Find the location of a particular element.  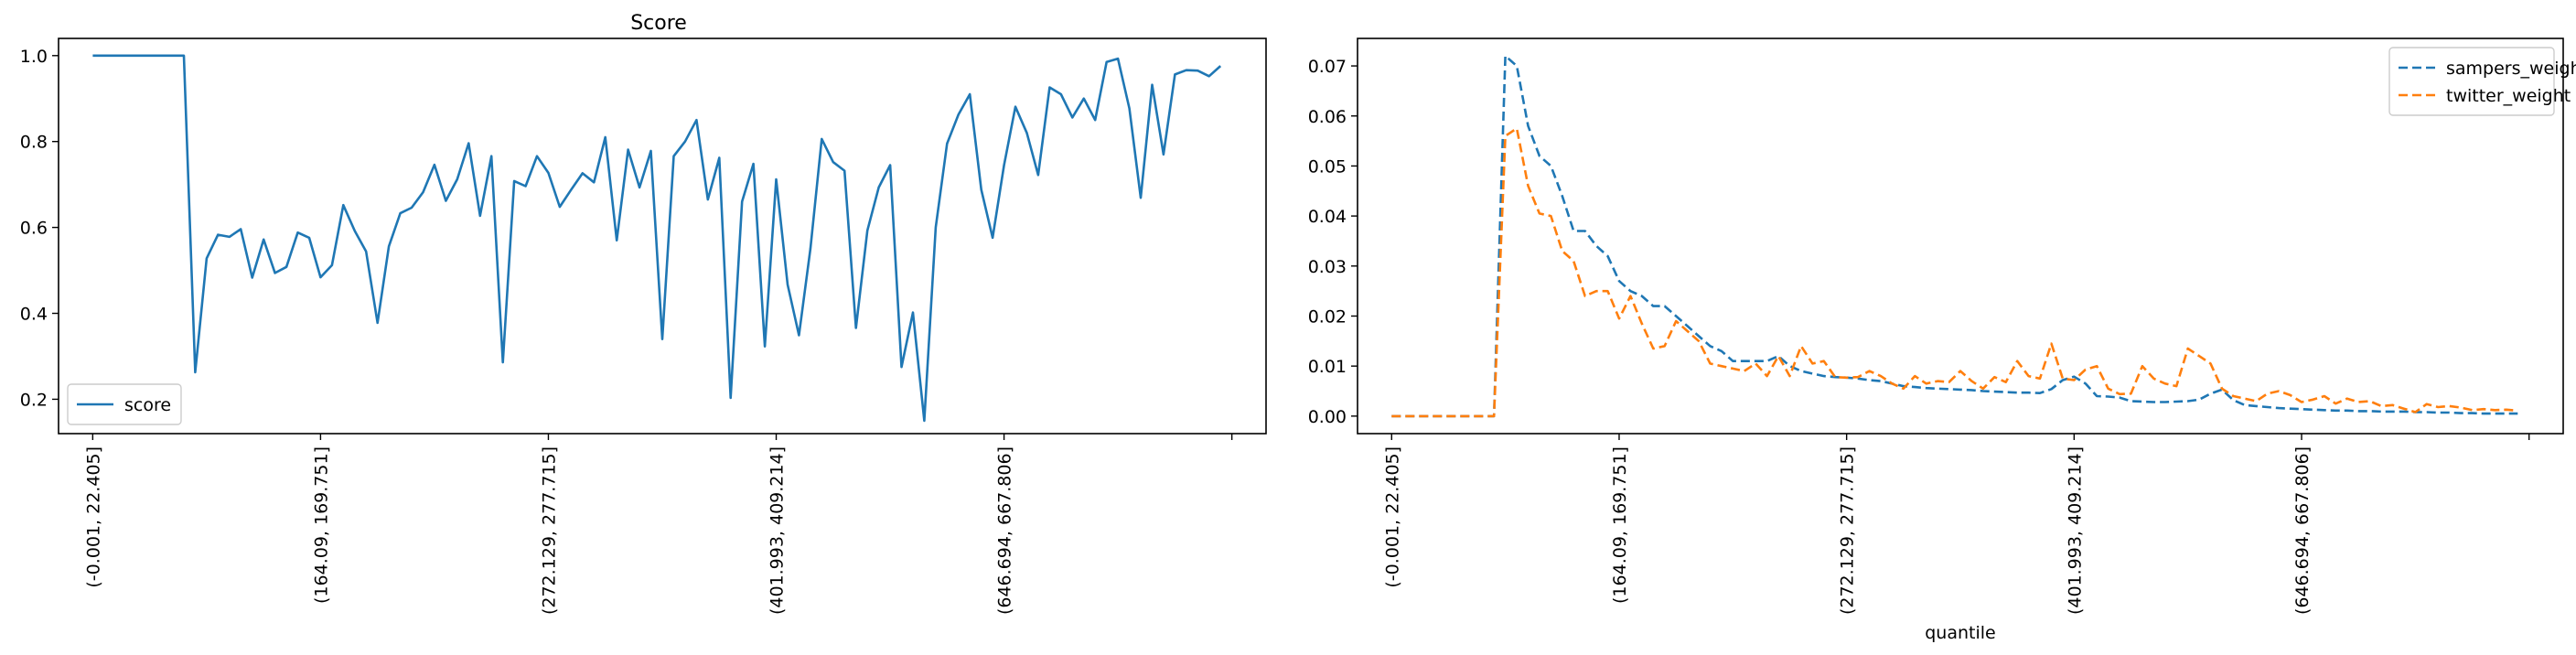

y-tick-label: 0.06 is located at coordinates (1328, 117).